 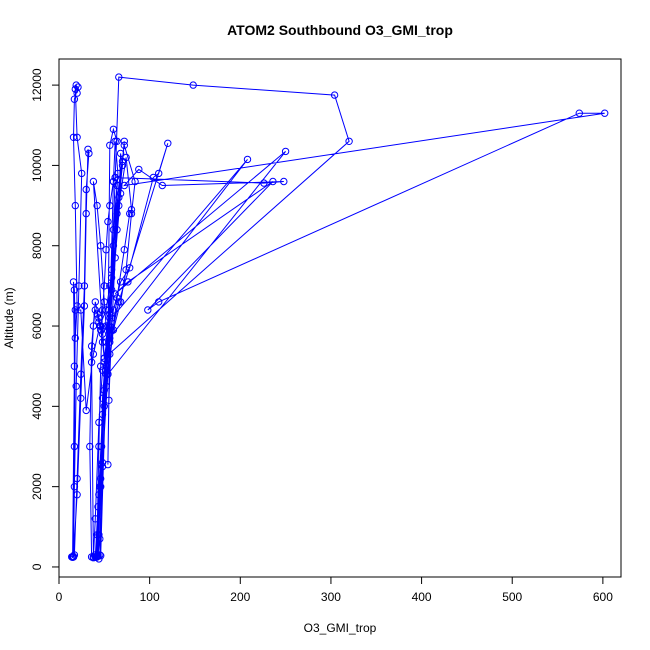 What do you see at coordinates (340, 30) in the screenshot?
I see `chart-title: ATOM2 Southbound O3_GMI_trop` at bounding box center [340, 30].